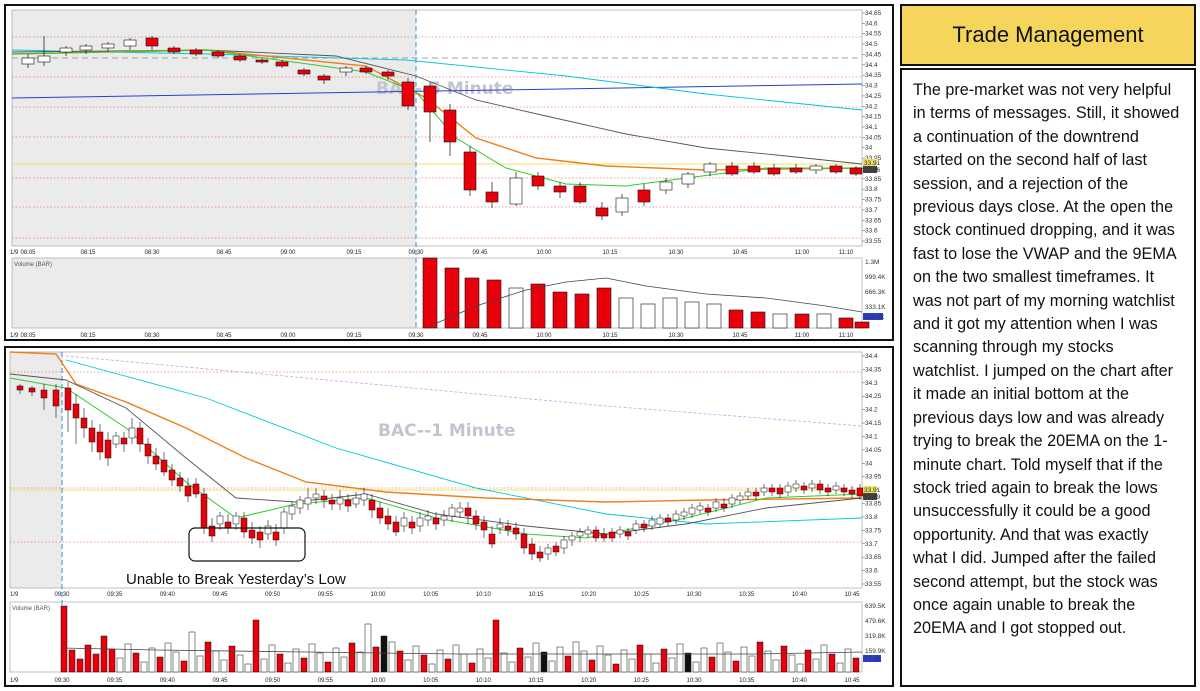 The image size is (1200, 691). Describe the element at coordinates (354, 253) in the screenshot. I see `time-axis-label: 09:15` at that location.